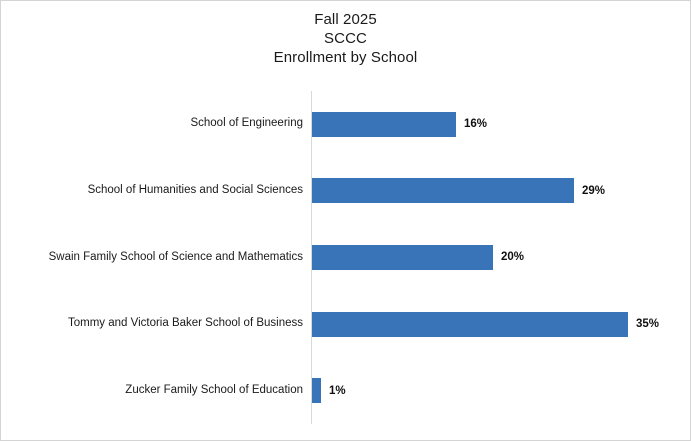 This screenshot has height=441, width=691. Describe the element at coordinates (345, 19) in the screenshot. I see `chart-title-line-1: Fall 2025` at that location.